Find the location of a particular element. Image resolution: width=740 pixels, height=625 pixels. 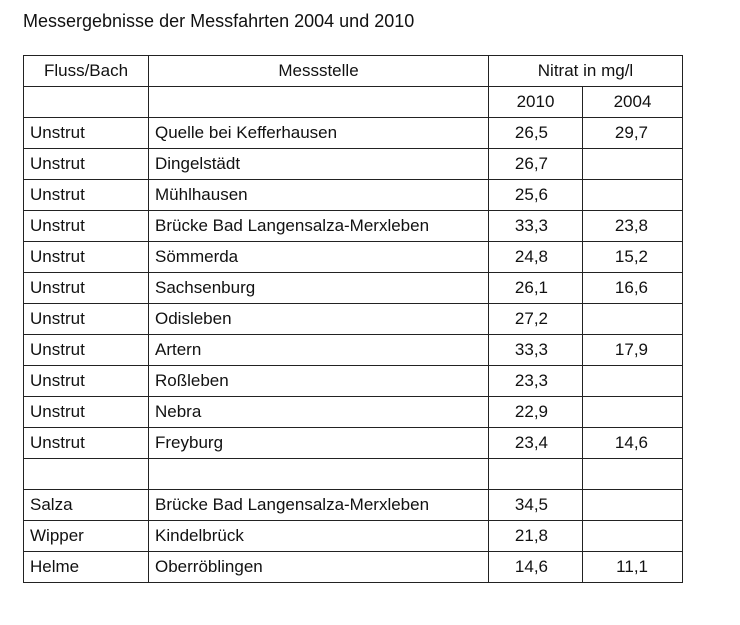

header-river: Fluss/Bach is located at coordinates (86, 71).